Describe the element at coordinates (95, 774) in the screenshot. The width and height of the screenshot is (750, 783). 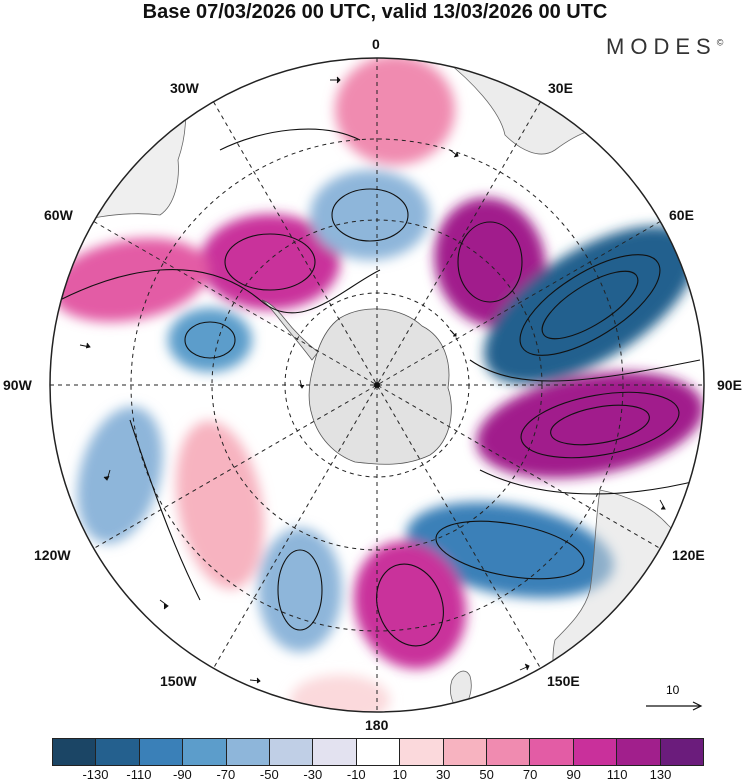
I see `colorbar-tick-label: -130` at that location.